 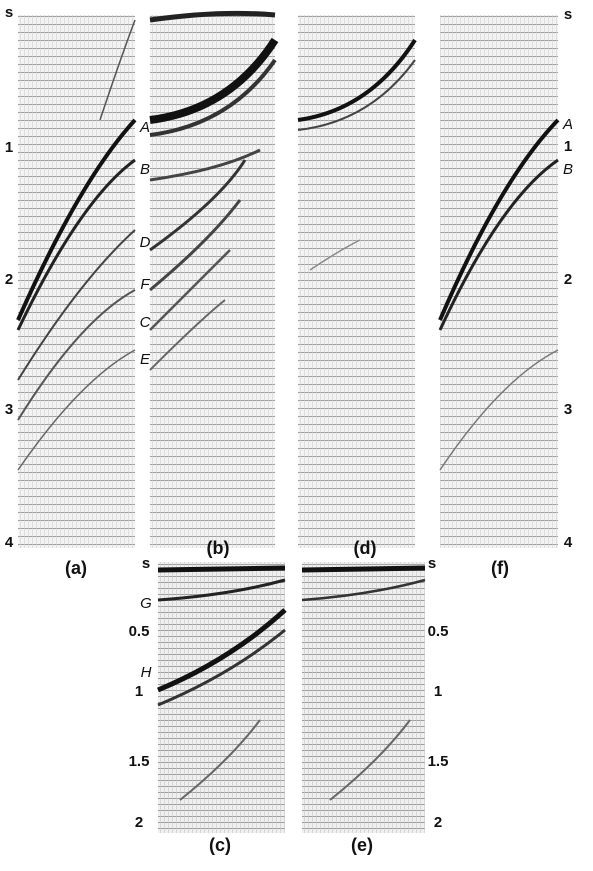 I want to click on event-label: E, so click(x=145, y=359).